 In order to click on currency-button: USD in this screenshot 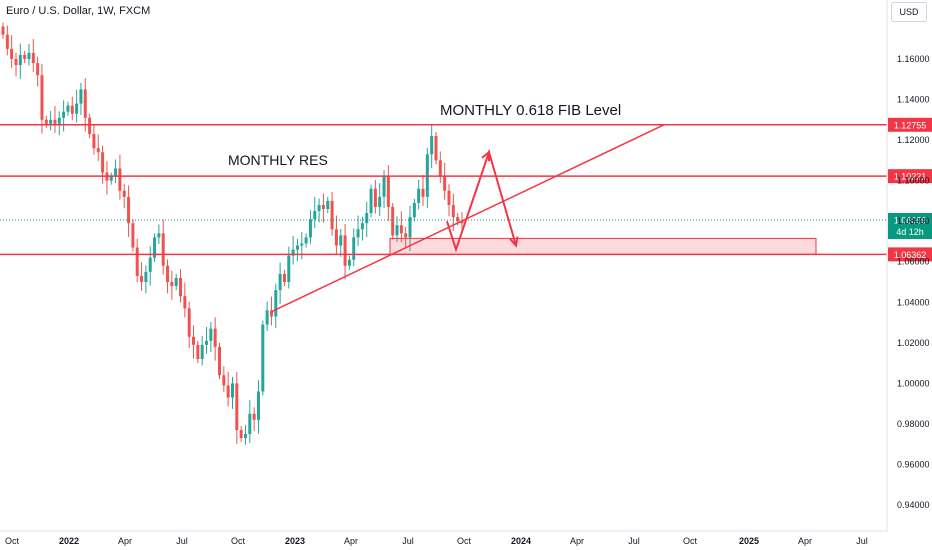, I will do `click(909, 12)`.